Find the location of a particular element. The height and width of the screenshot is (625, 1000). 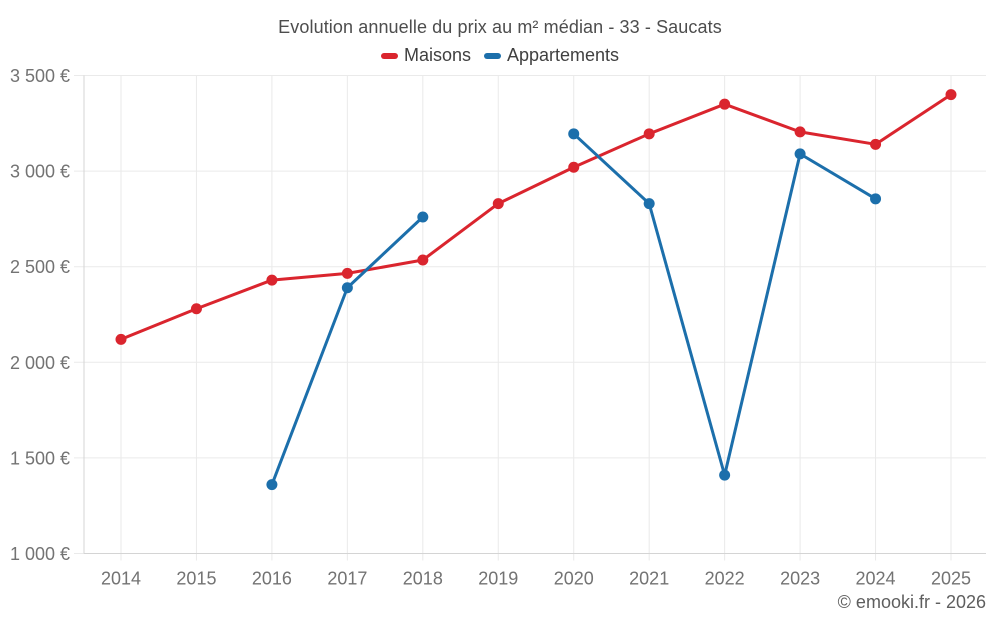

x-axis-label-2024: 2024 is located at coordinates (876, 579).